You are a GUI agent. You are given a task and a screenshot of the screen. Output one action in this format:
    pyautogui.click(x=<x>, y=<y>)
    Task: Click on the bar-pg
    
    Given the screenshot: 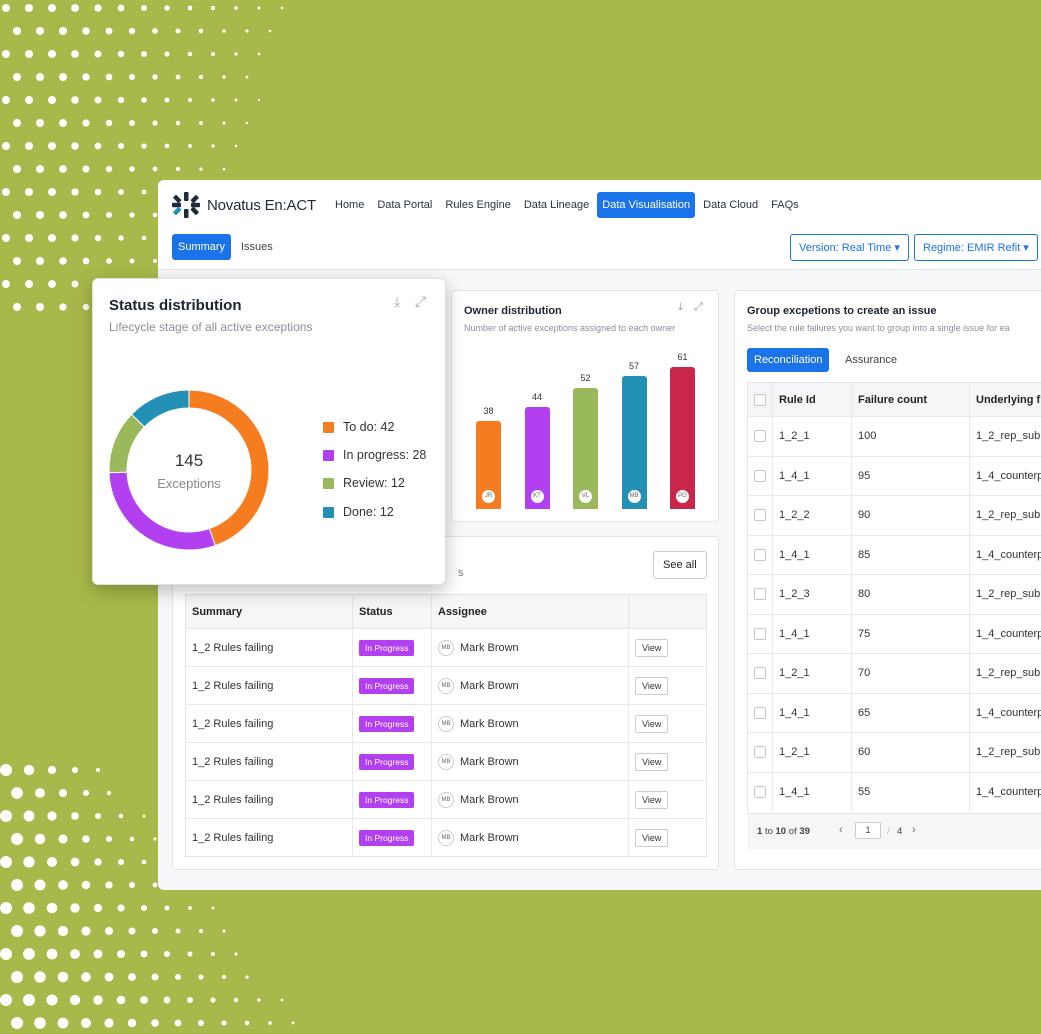 What is the action you would take?
    pyautogui.click(x=682, y=438)
    